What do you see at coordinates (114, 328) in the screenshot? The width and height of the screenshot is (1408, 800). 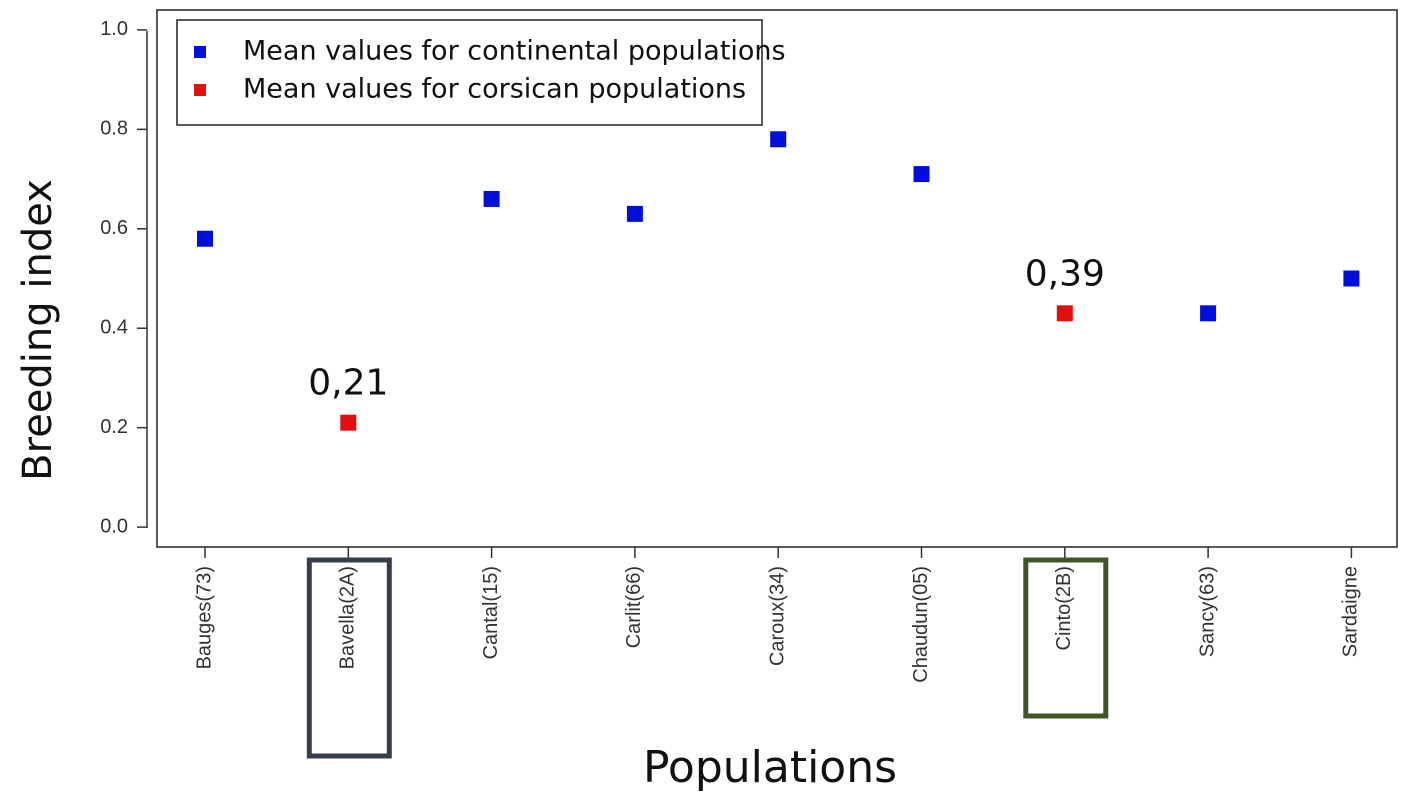 I see `y-tick-label: 0.4` at bounding box center [114, 328].